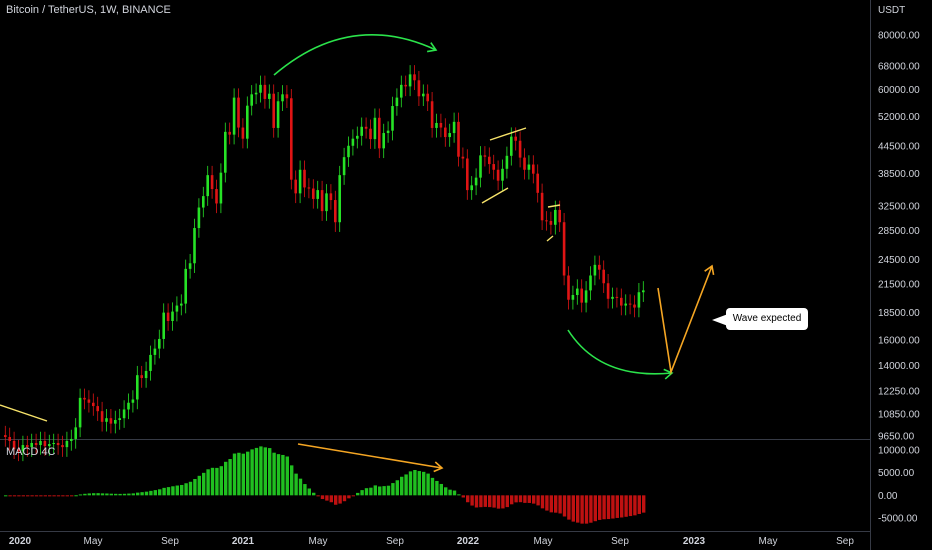  I want to click on time-tick-label: May, so click(543, 541).